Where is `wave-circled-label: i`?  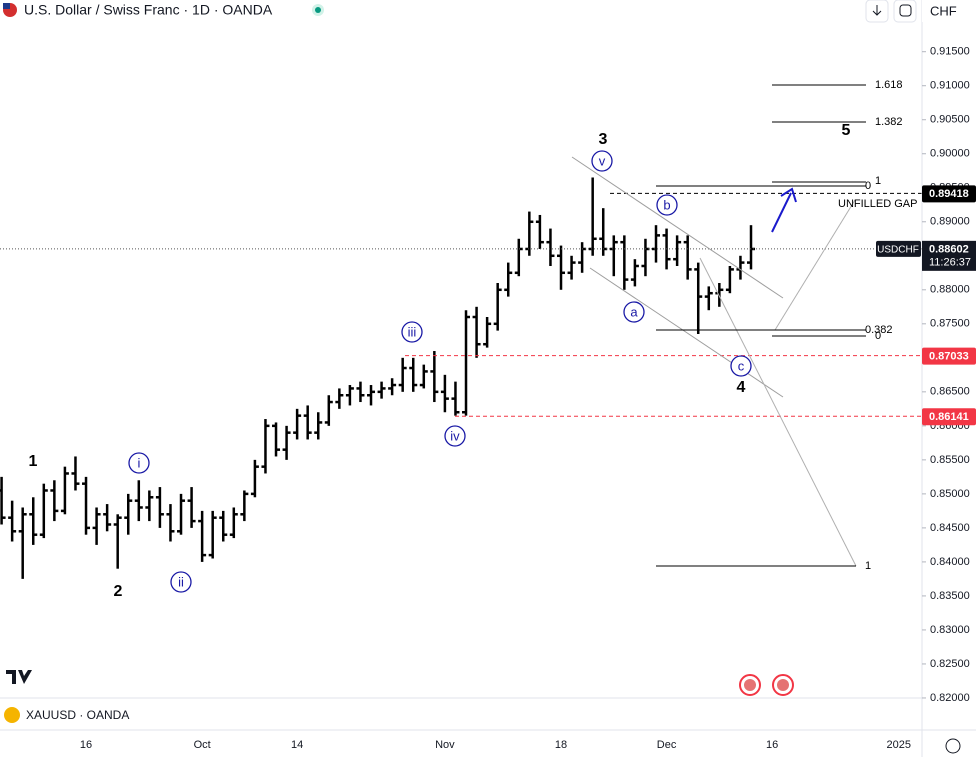 wave-circled-label: i is located at coordinates (139, 462).